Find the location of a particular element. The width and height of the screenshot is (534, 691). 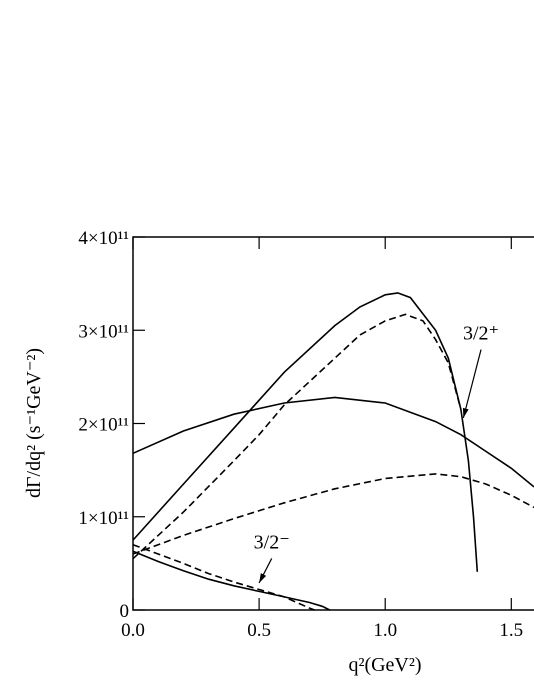

y-tick-label: 3×10¹¹ is located at coordinates (103, 331).